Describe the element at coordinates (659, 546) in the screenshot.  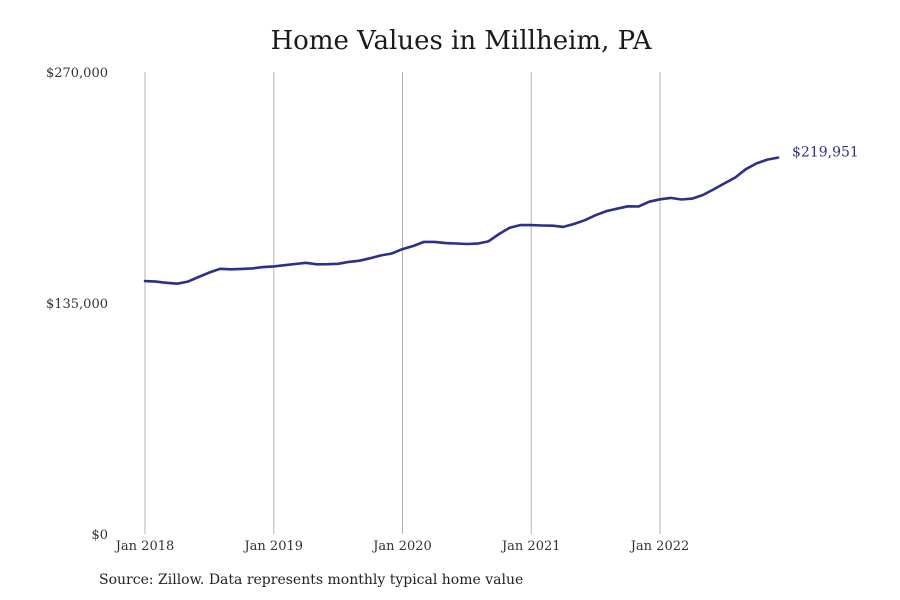
I see `x-tick-label: Jan 2022` at that location.